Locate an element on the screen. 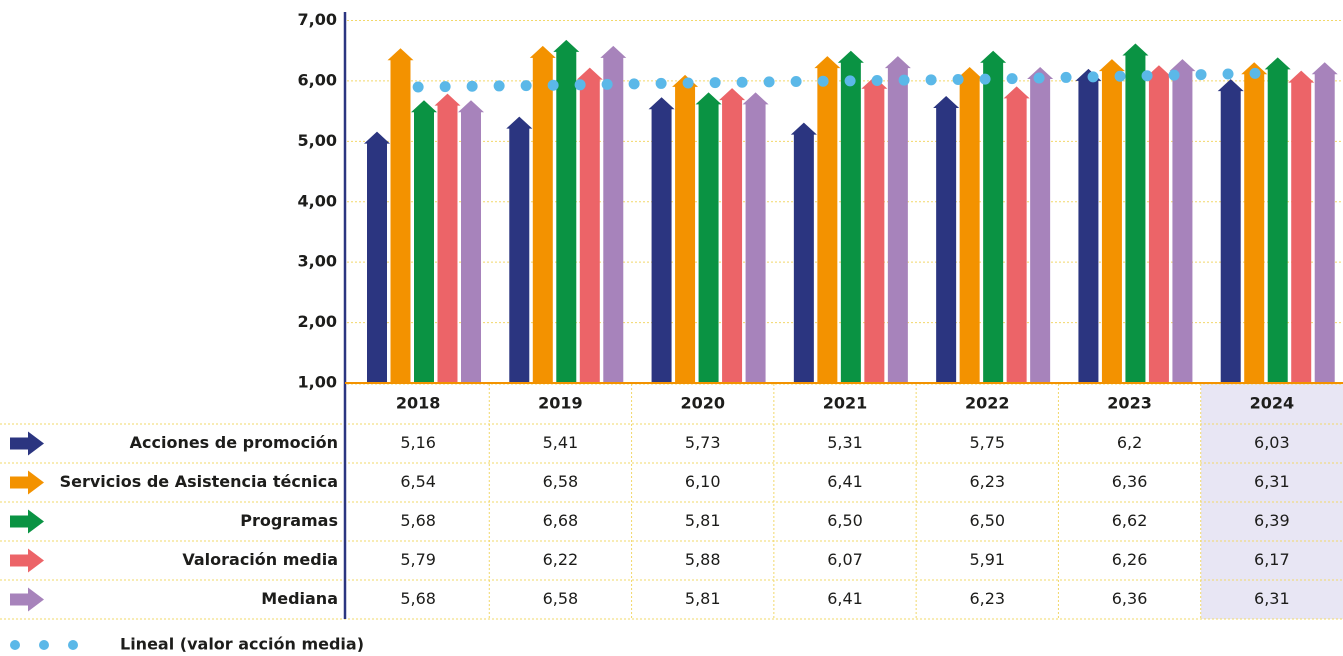 This screenshot has width=1343, height=656. y-tick-label: 5,00 is located at coordinates (317, 140).